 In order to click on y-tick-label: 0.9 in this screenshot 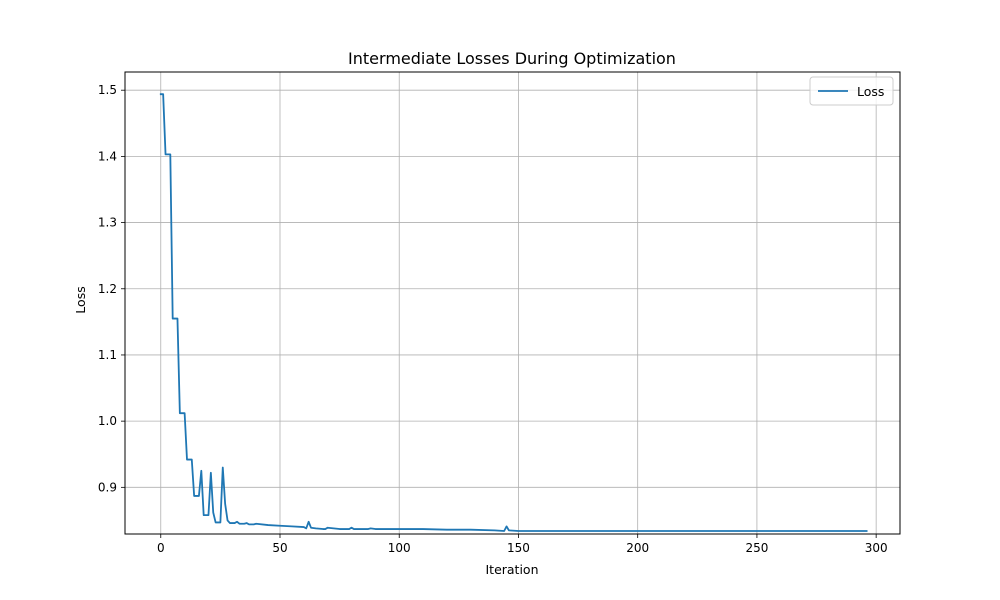, I will do `click(107, 487)`.